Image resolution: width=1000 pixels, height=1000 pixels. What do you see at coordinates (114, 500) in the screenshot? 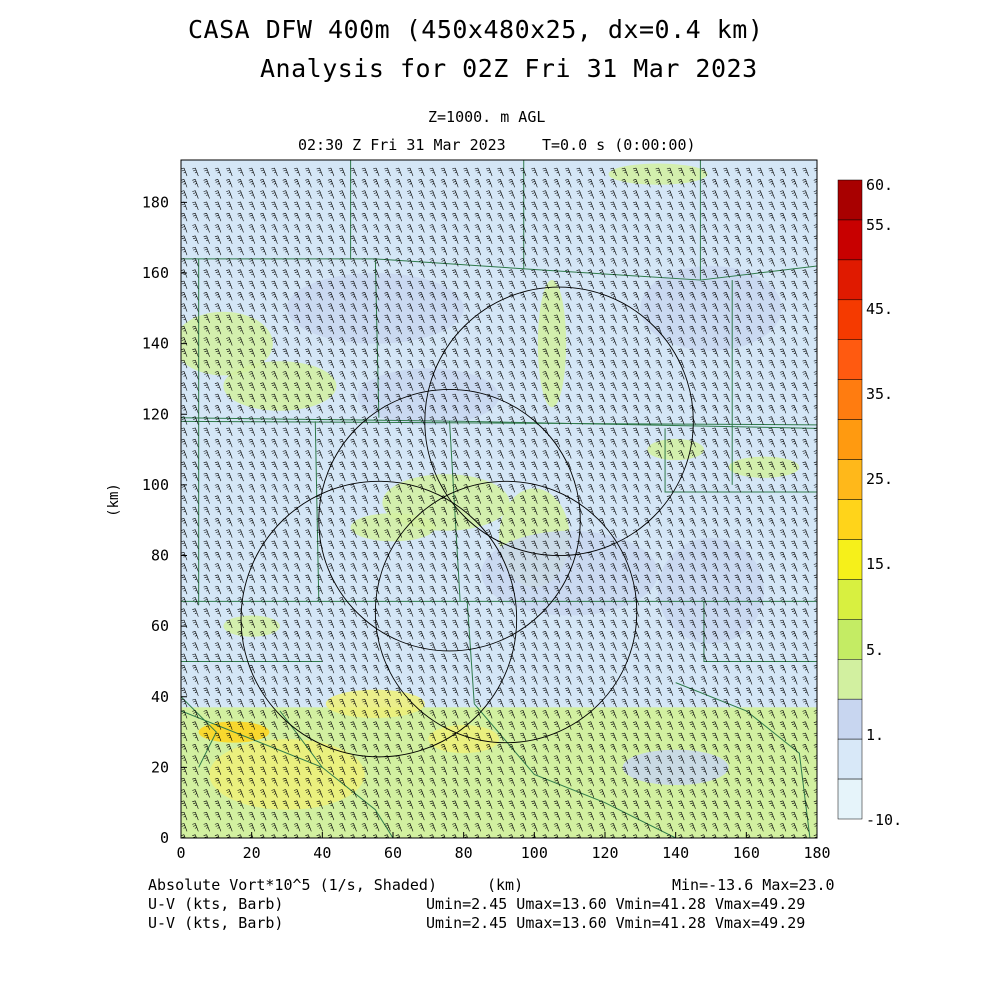
I see `y-axis-label: (km)` at bounding box center [114, 500].